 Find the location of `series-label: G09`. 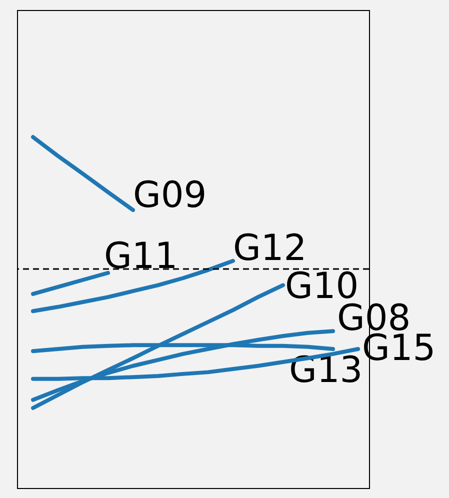

series-label: G09 is located at coordinates (170, 195).